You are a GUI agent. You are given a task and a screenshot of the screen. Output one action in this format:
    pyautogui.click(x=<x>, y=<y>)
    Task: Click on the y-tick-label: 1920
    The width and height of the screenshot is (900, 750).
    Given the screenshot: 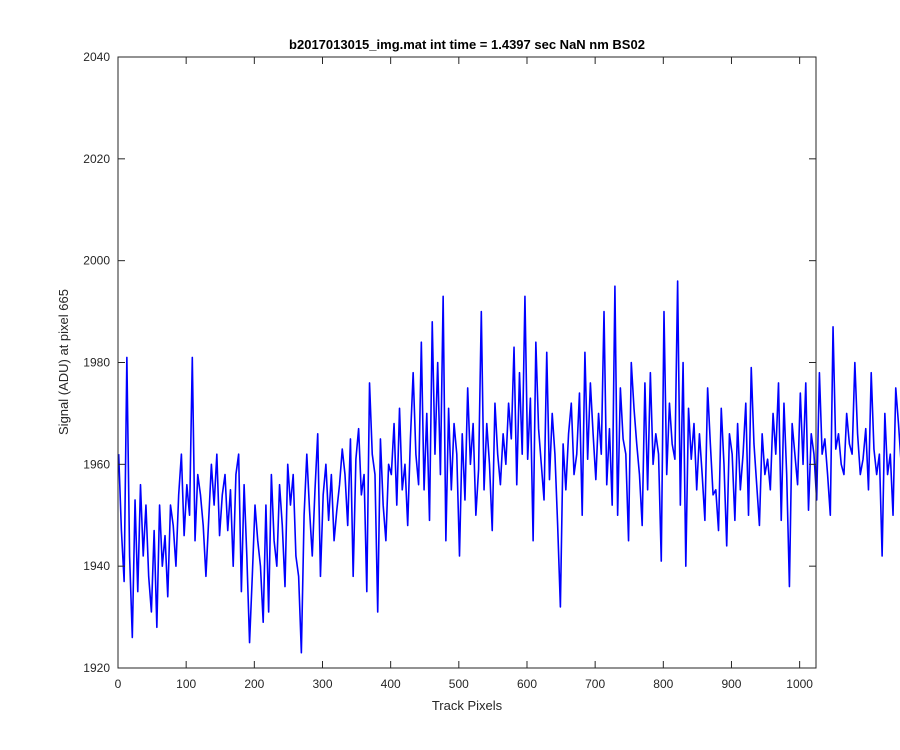 What is the action you would take?
    pyautogui.click(x=96, y=668)
    